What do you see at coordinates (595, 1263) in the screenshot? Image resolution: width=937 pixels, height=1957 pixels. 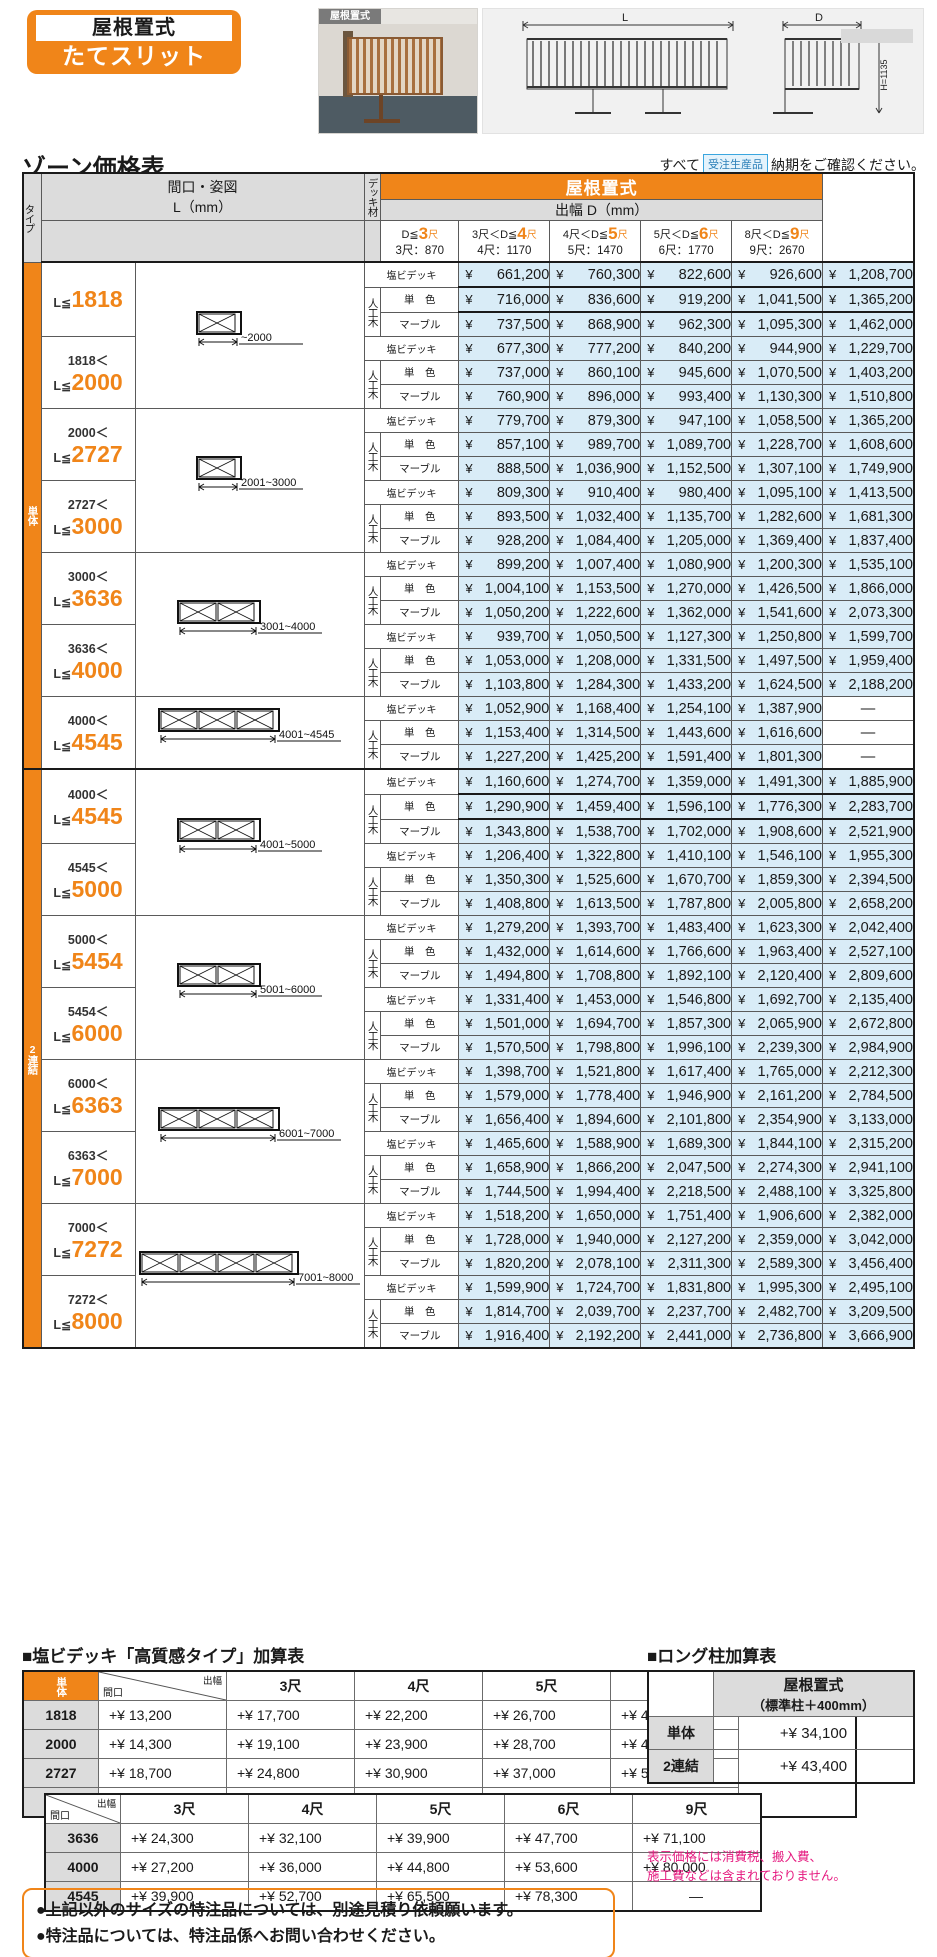 I see `price-cell: ¥2,078,100` at bounding box center [595, 1263].